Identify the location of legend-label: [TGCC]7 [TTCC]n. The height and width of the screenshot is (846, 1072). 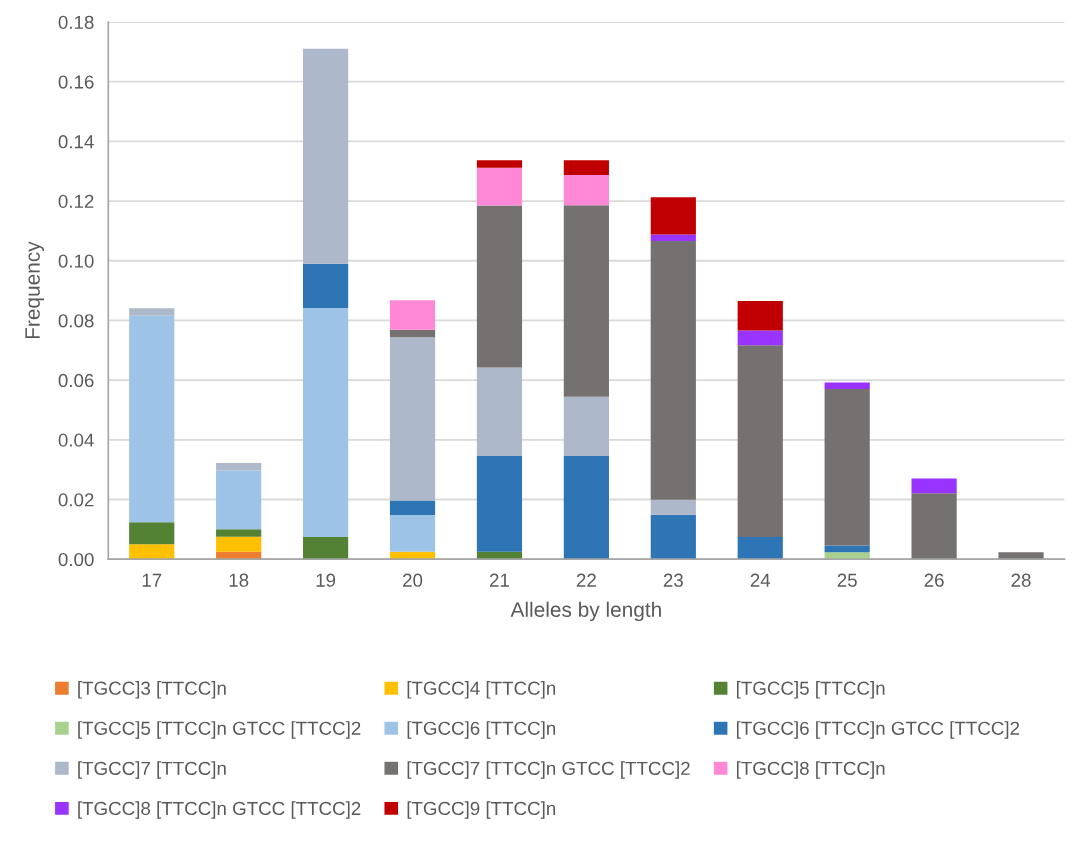
(152, 770).